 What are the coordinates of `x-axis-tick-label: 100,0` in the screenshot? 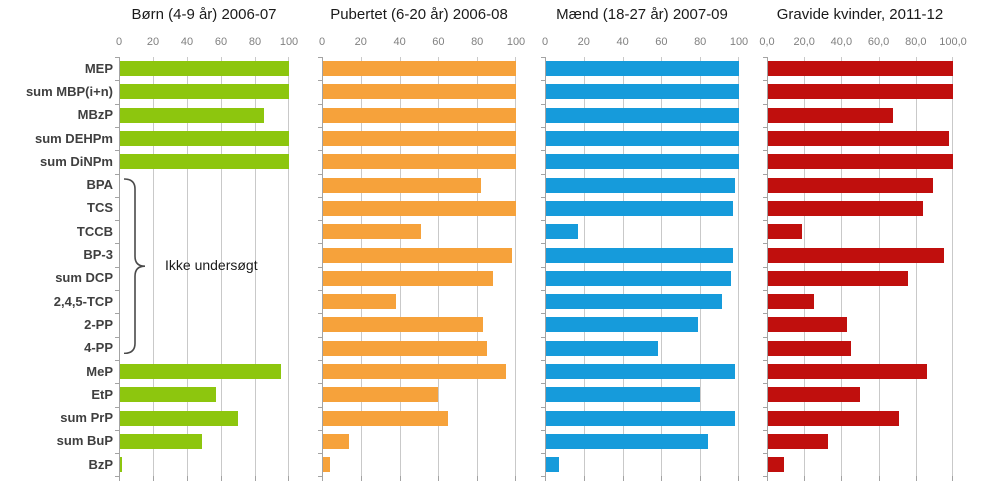 It's located at (953, 42).